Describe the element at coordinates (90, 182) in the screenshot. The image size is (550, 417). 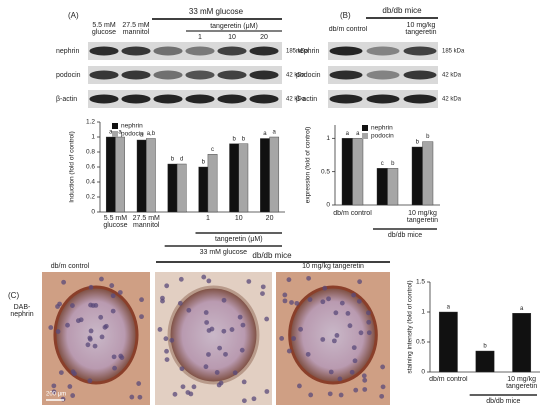
I see `y-tick-label: 0.4` at that location.